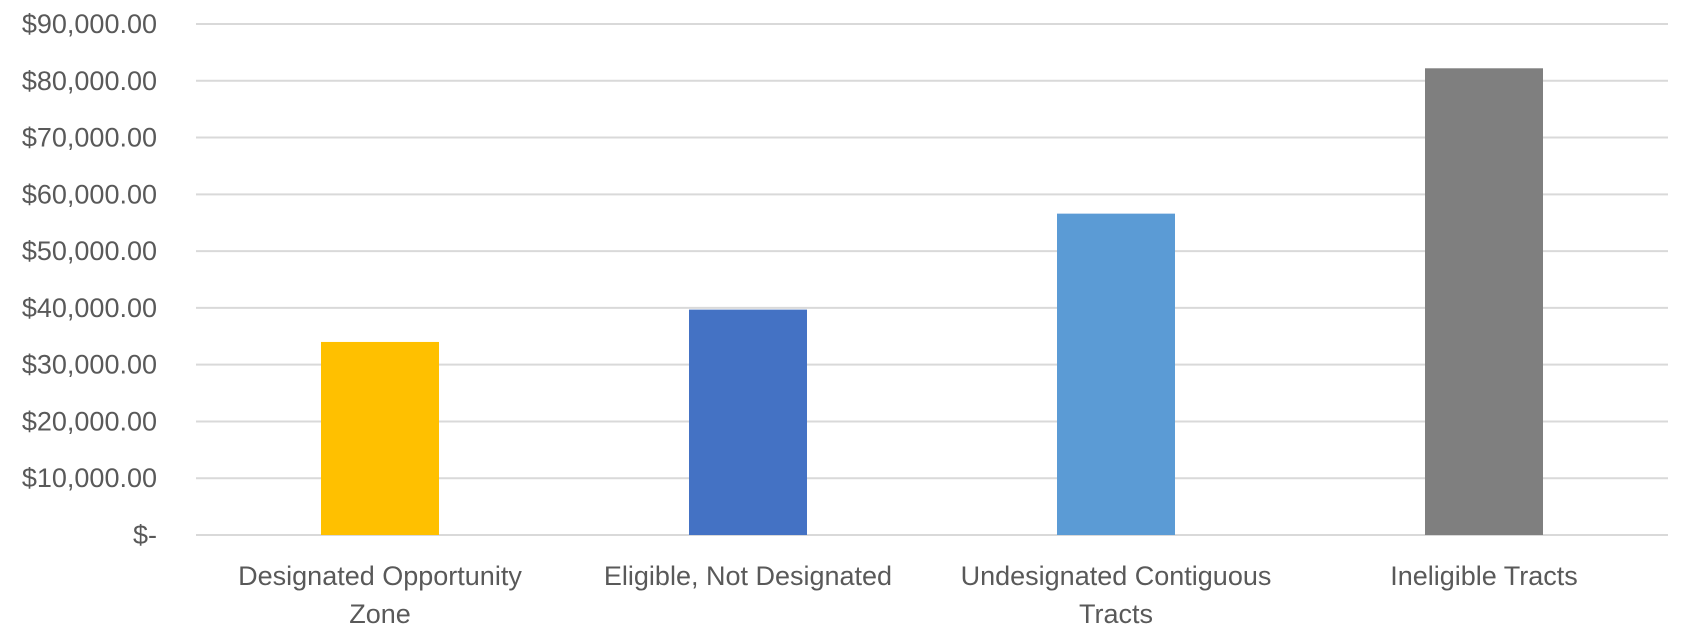  I want to click on x-category-label: Designated Opportunity Zone, so click(380, 595).